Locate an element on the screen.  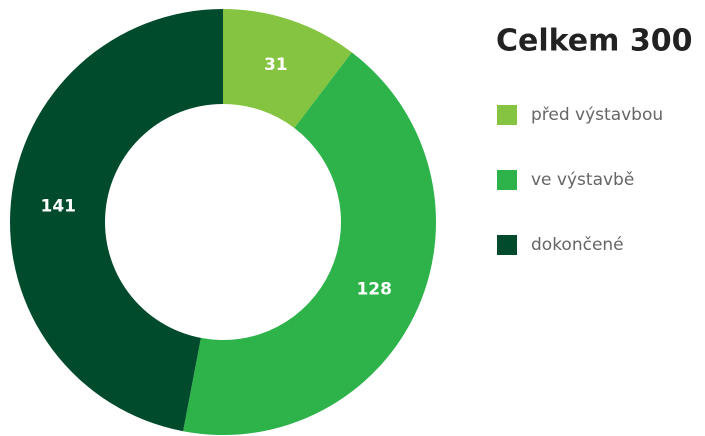
legend-label: ve výstavbě is located at coordinates (582, 180).